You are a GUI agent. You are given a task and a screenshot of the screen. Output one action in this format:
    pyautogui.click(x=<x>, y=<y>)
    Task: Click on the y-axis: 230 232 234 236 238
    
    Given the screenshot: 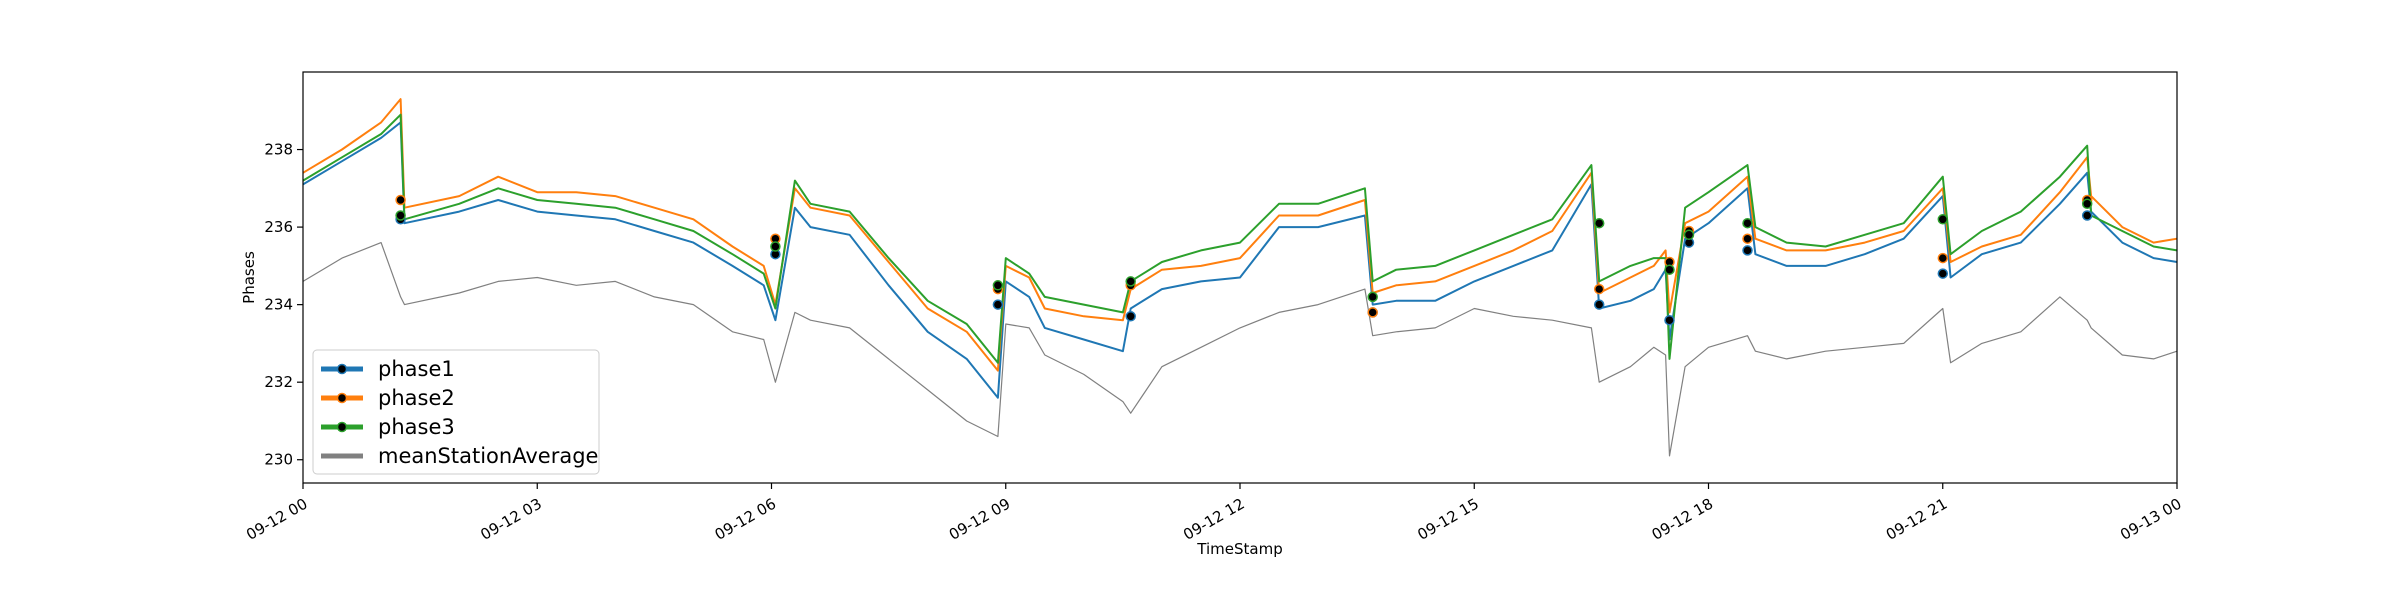 What is the action you would take?
    pyautogui.click(x=283, y=305)
    